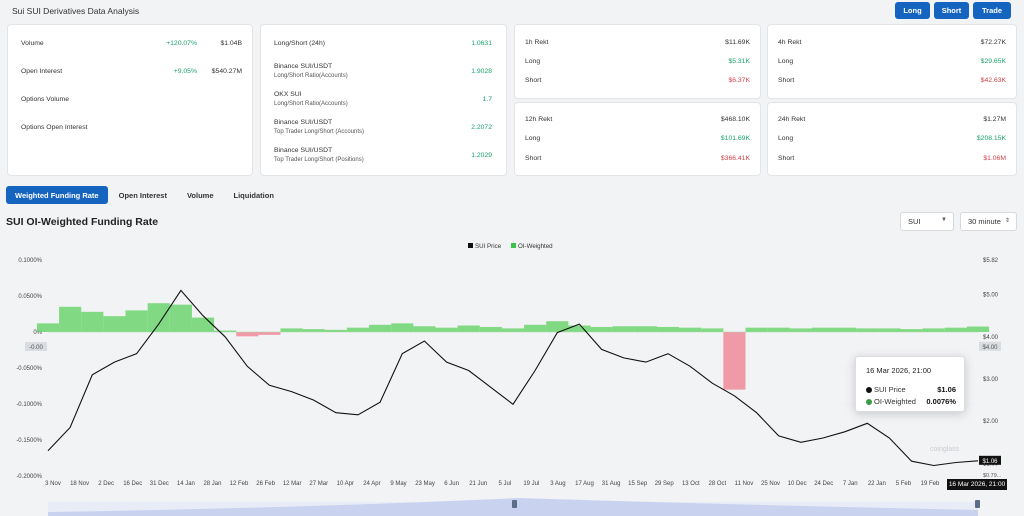 This screenshot has width=1024, height=516. I want to click on x-tick: 24 Apr, so click(371, 484).